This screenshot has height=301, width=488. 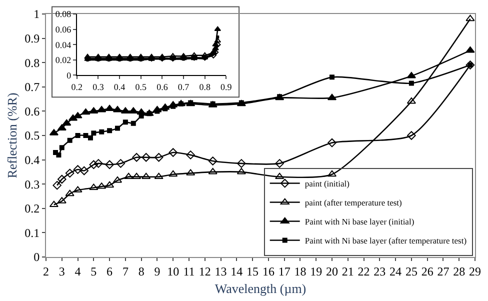 I want to click on x-tick-label: 11, so click(x=189, y=271).